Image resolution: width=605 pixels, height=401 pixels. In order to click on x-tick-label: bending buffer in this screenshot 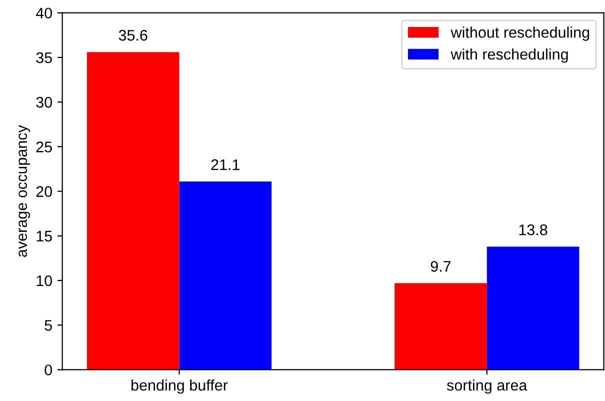, I will do `click(180, 386)`.